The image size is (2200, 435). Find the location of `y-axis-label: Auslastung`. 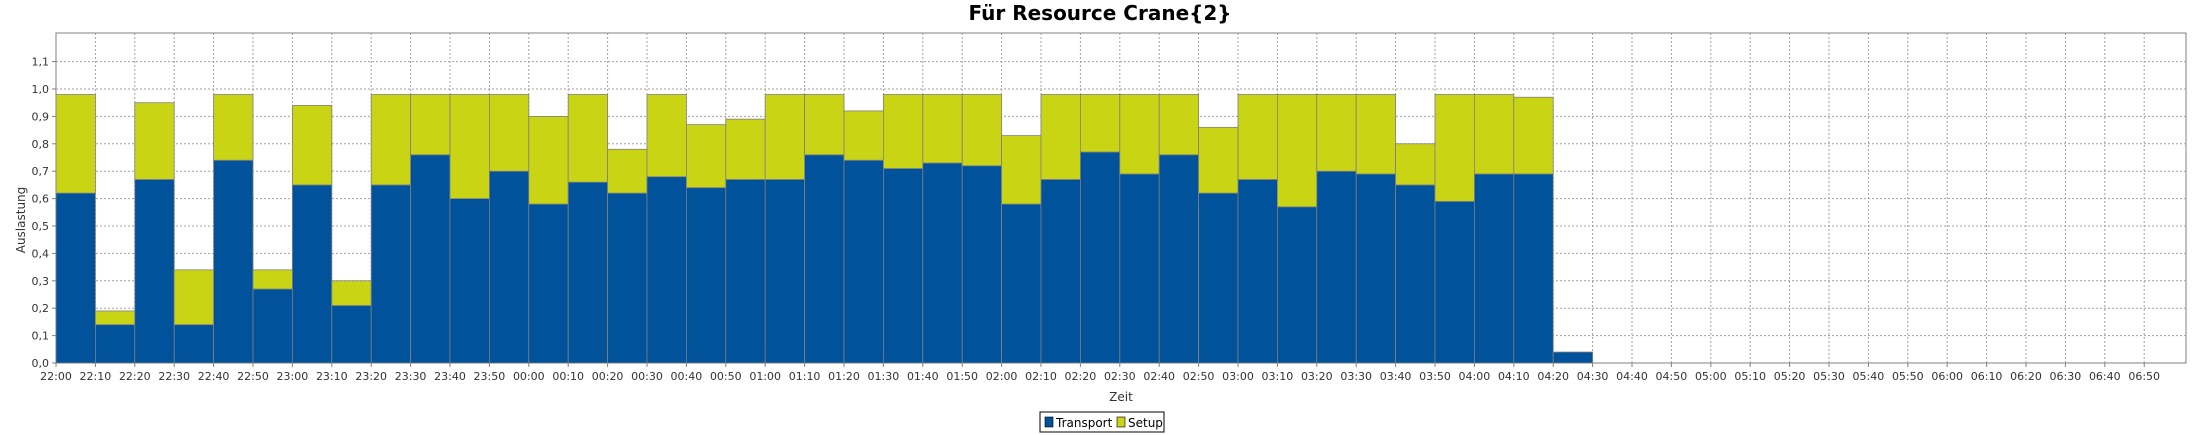

y-axis-label: Auslastung is located at coordinates (21, 220).